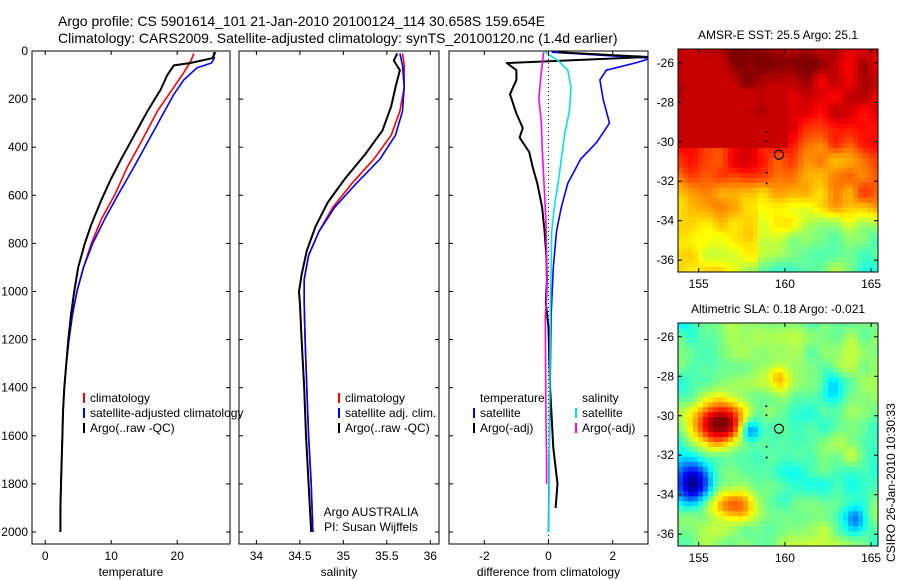  Describe the element at coordinates (766, 183) in the screenshot. I see `track-dot` at that location.